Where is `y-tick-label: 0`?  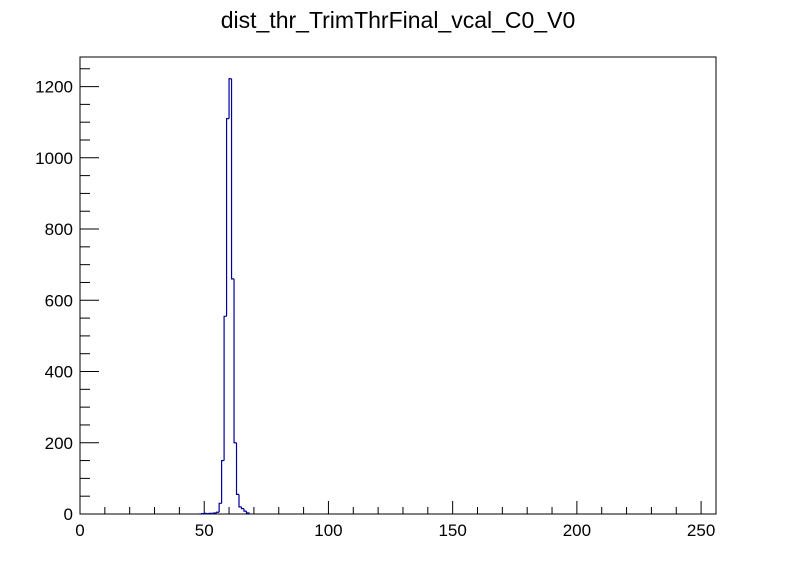 y-tick-label: 0 is located at coordinates (68, 514).